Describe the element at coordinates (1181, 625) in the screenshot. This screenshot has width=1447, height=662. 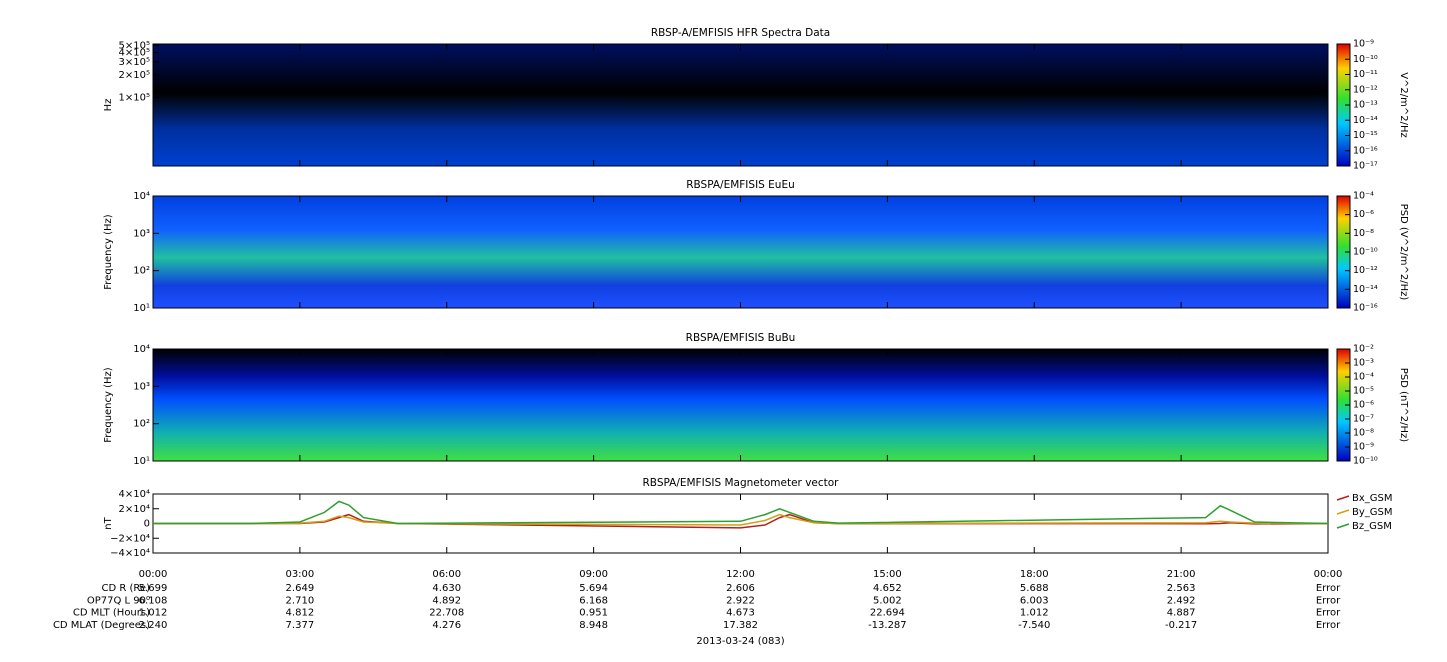
I see `ephemeris-value: -0.217` at that location.